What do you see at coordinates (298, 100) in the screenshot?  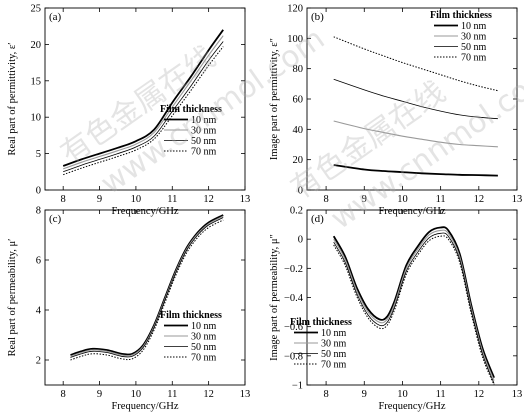 I see `y-tick-label: 60` at bounding box center [298, 100].